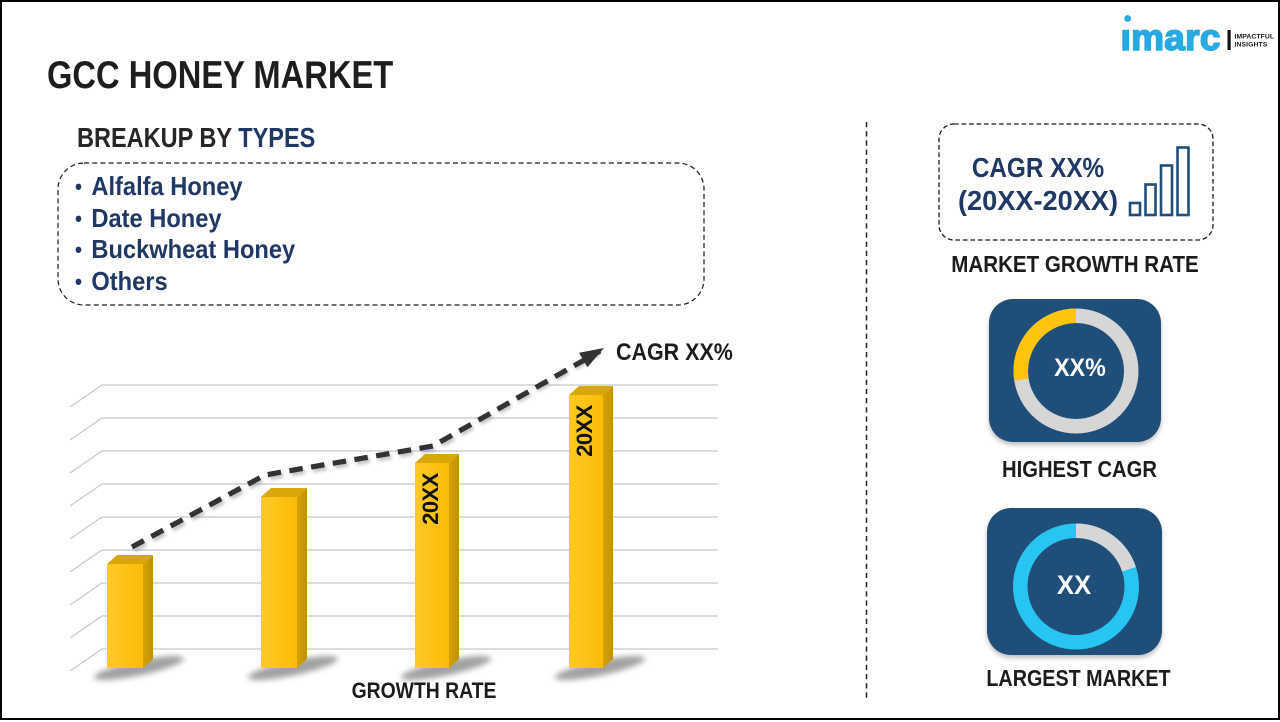  I want to click on svg-text: ımarc, so click(1171, 37).